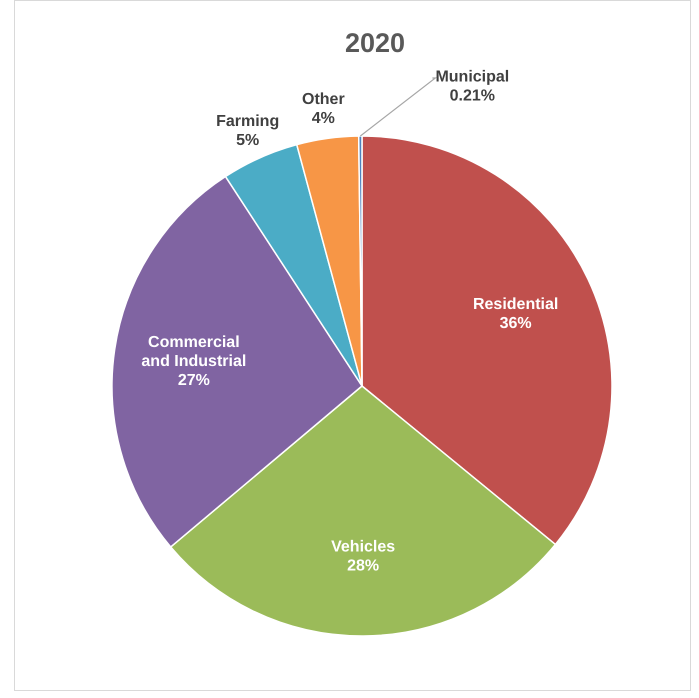  Describe the element at coordinates (473, 96) in the screenshot. I see `data-label: 0.21%` at that location.